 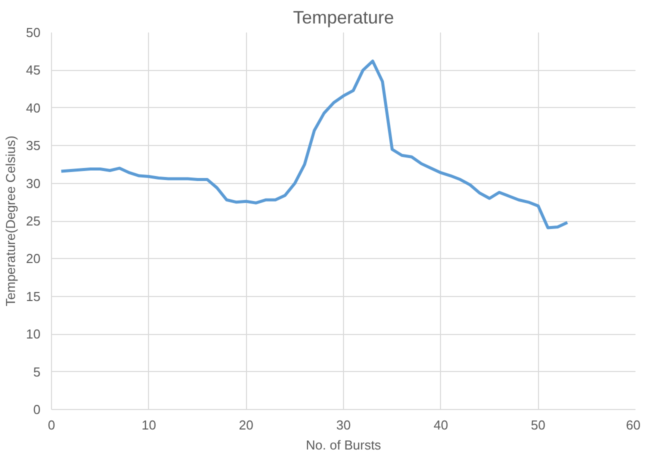 I want to click on x-tick-label: 30, so click(x=343, y=425).